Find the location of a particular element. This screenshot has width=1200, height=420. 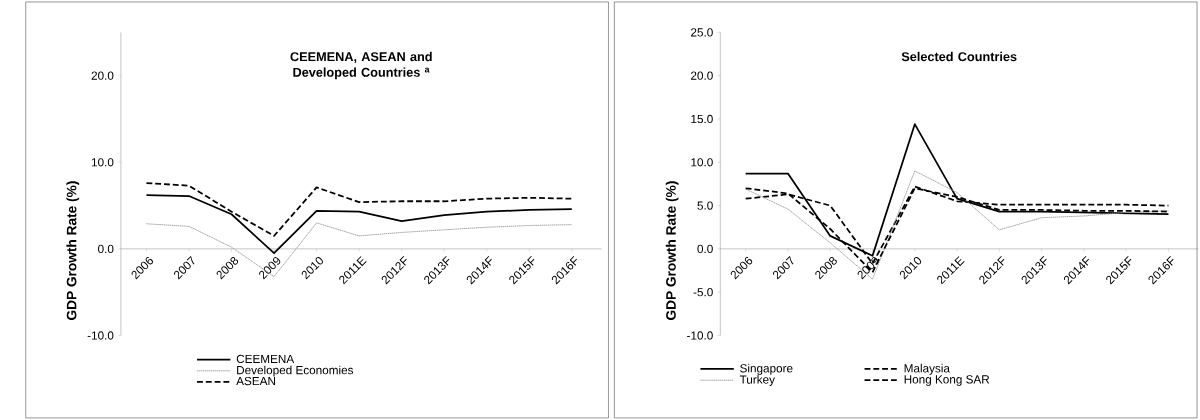

text: Selected Countries is located at coordinates (959, 56).